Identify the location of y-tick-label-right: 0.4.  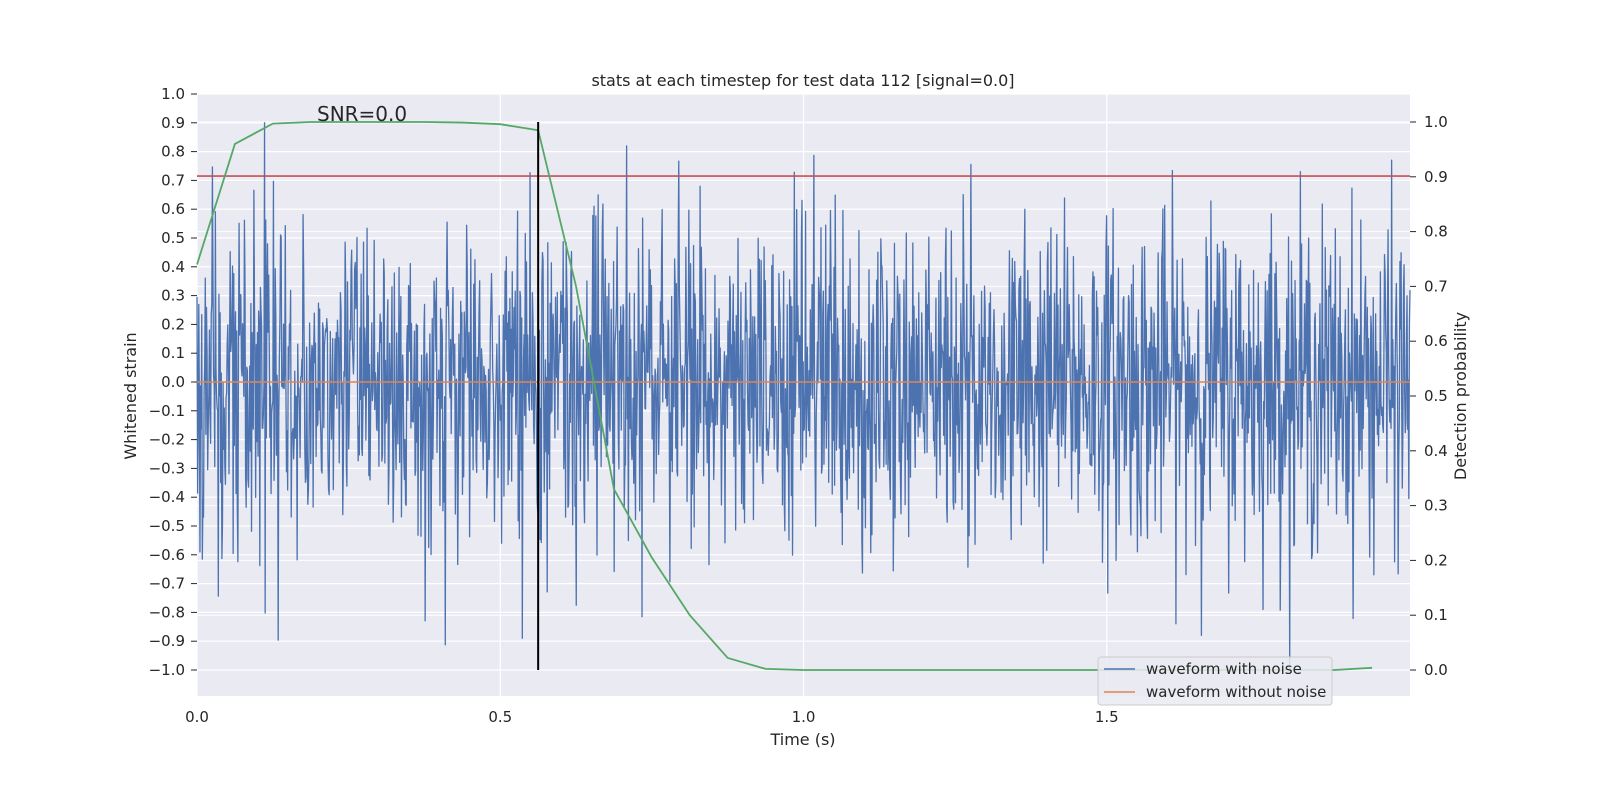
(1436, 451).